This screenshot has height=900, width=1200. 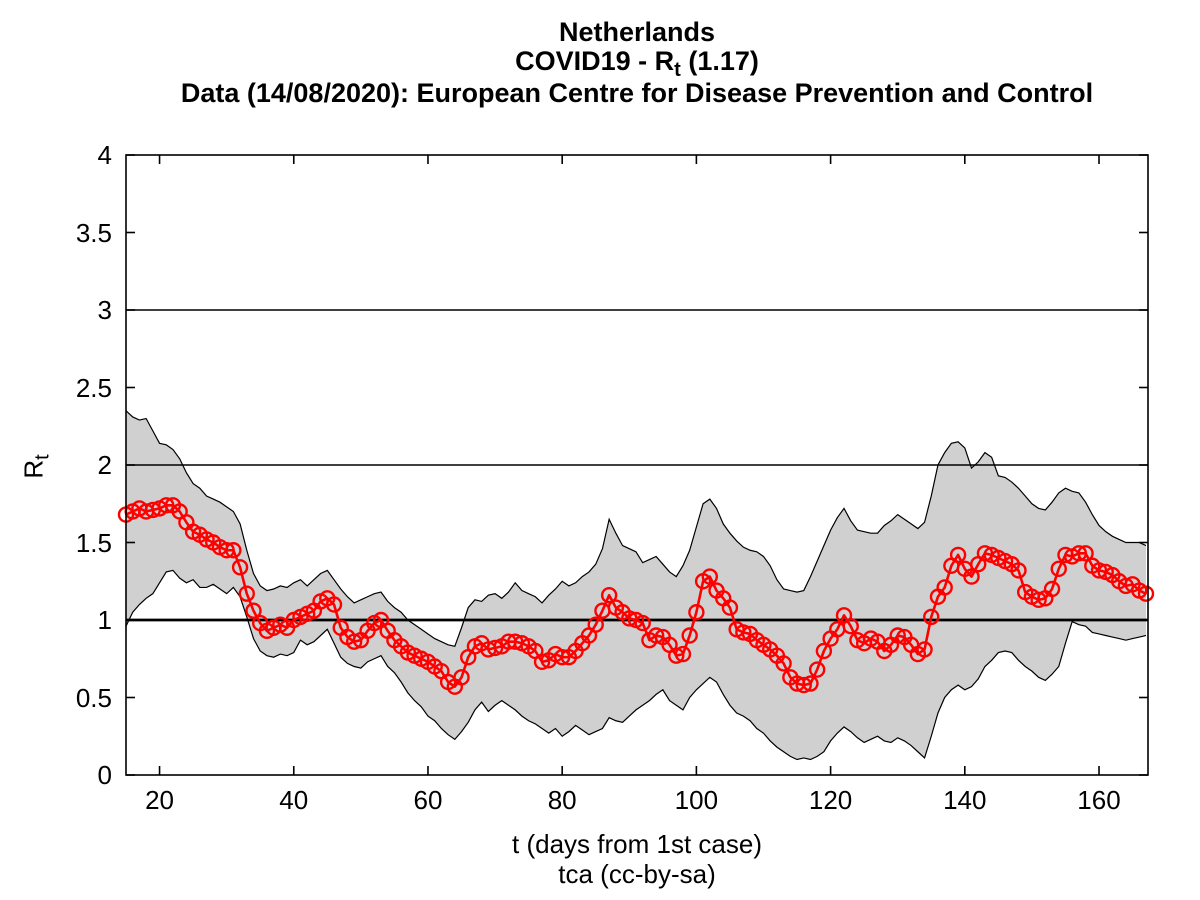 I want to click on y-tick-label: 3, so click(x=104, y=310).